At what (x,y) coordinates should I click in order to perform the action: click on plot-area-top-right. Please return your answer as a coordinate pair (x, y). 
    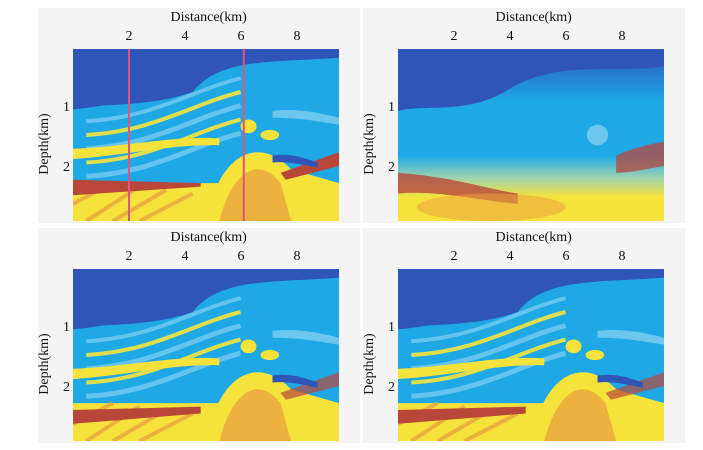
    Looking at the image, I should click on (531, 135).